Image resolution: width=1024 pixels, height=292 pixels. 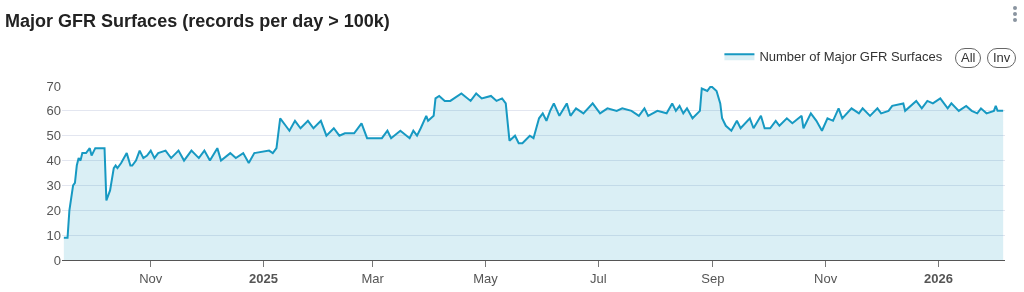 I want to click on x-tick-label: 2026, so click(x=938, y=278).